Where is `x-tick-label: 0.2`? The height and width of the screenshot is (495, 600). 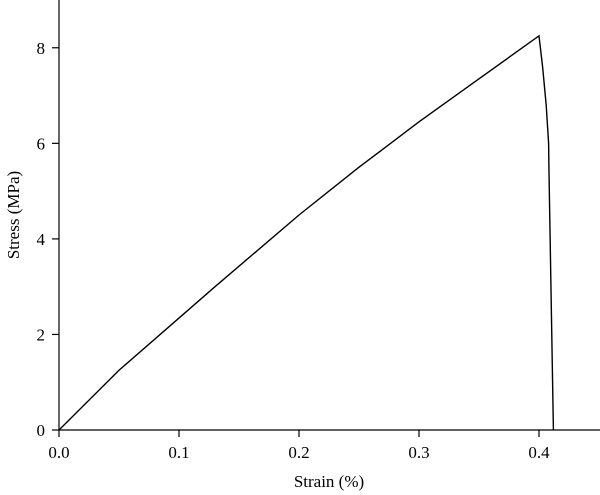 x-tick-label: 0.2 is located at coordinates (298, 452).